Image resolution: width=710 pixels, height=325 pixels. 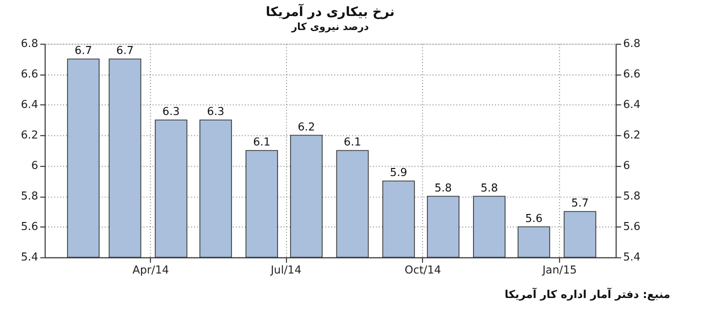 What do you see at coordinates (34, 165) in the screenshot?
I see `y-tick-label: 6` at bounding box center [34, 165].